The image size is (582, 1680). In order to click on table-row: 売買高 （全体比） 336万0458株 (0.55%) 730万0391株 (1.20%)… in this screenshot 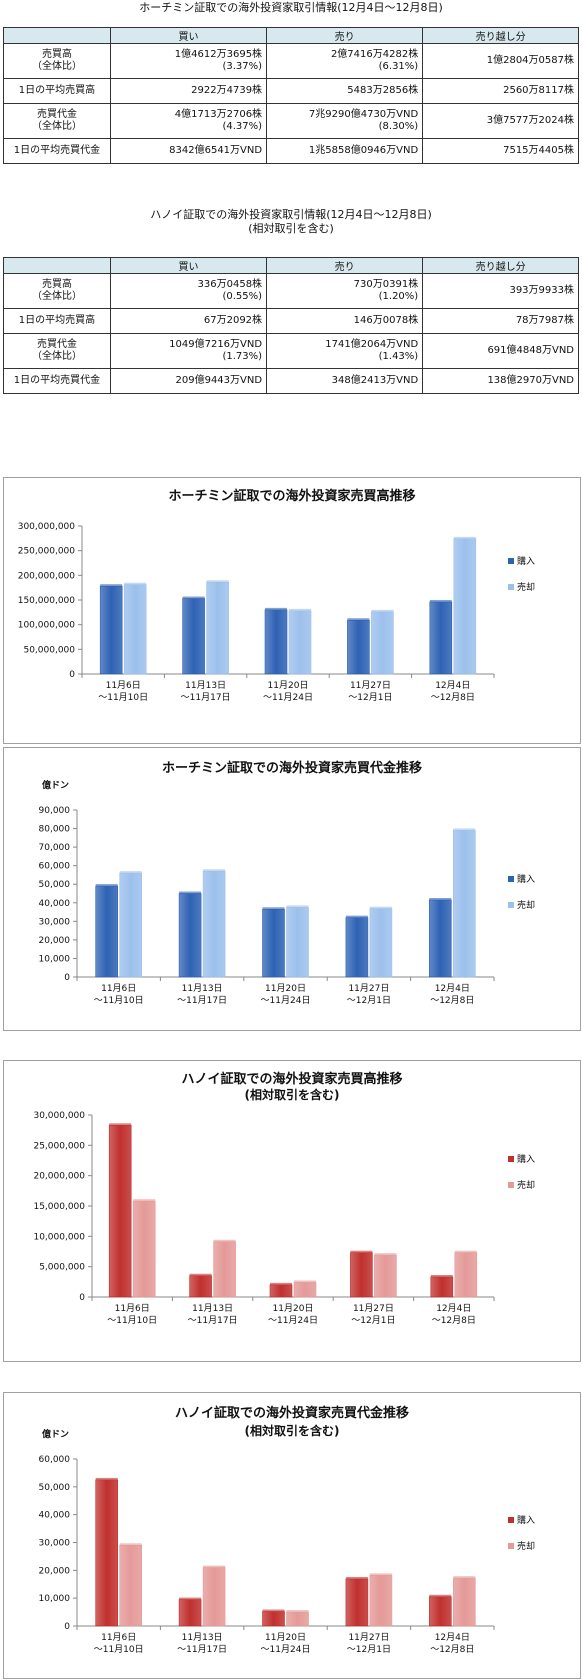, I will do `click(291, 291)`.